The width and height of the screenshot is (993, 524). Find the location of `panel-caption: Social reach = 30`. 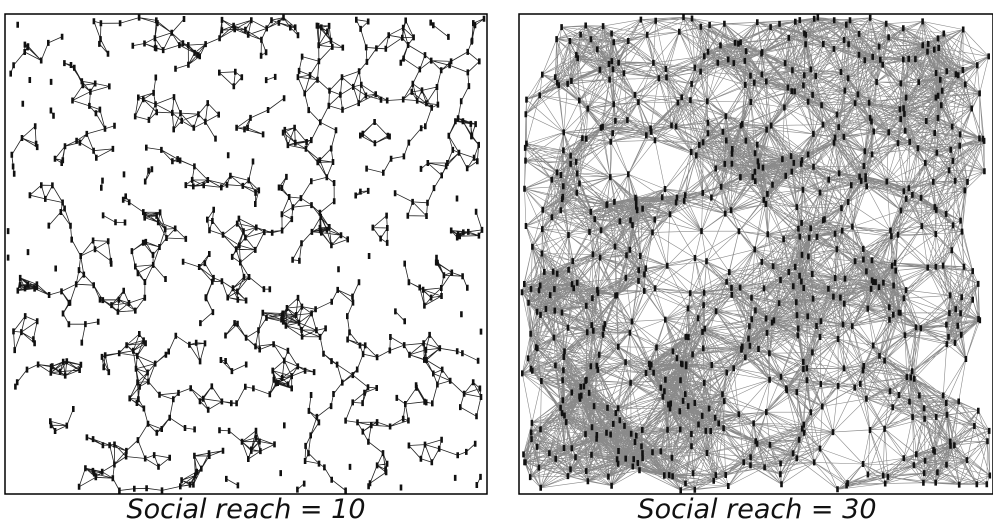

panel-caption: Social reach = 30 is located at coordinates (757, 509).